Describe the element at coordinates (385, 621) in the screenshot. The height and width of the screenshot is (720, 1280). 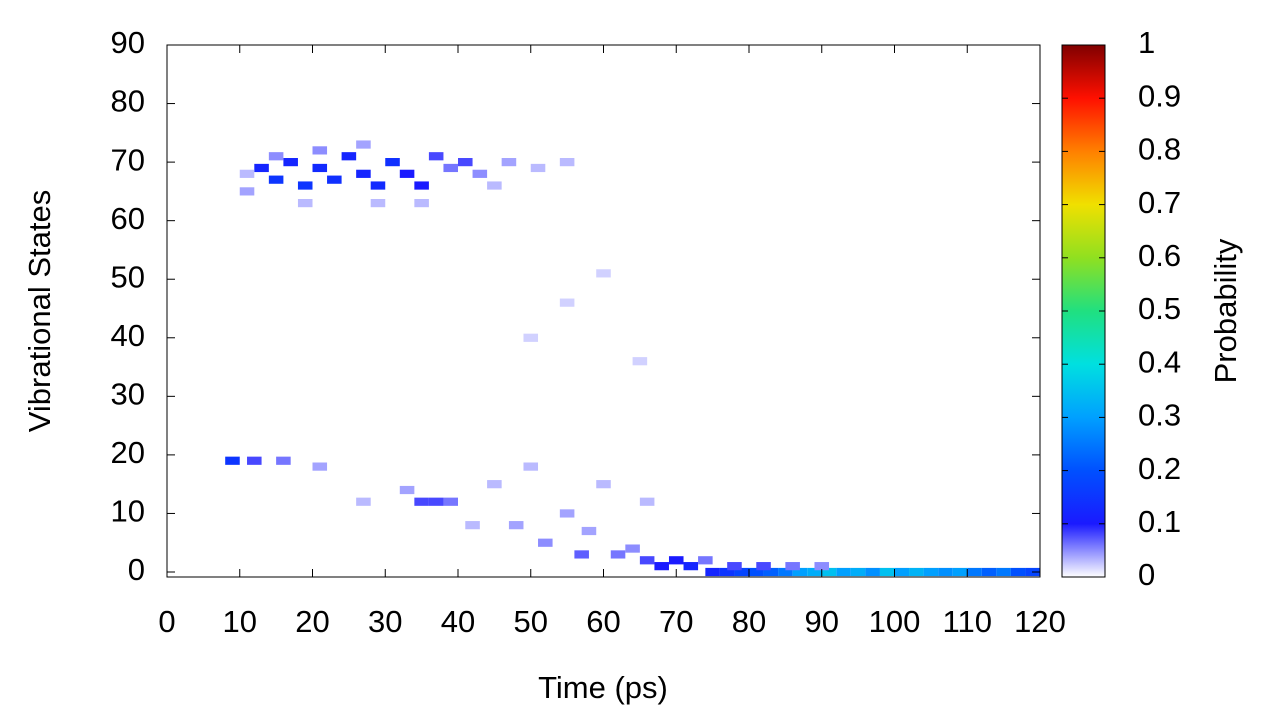
I see `x-tick-label: 30` at that location.